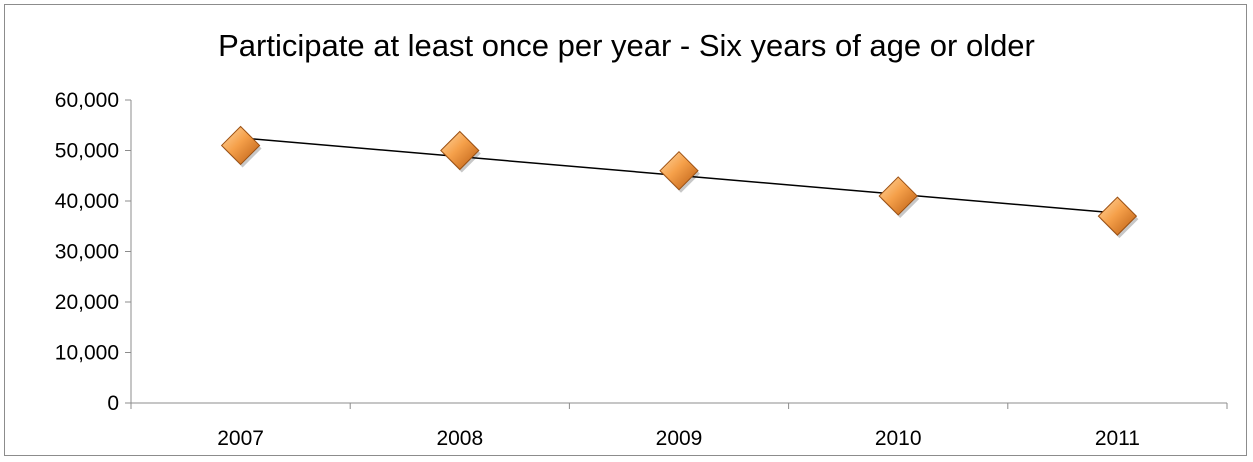 This screenshot has width=1253, height=462. What do you see at coordinates (1117, 438) in the screenshot?
I see `x-tick-label: 2011` at bounding box center [1117, 438].